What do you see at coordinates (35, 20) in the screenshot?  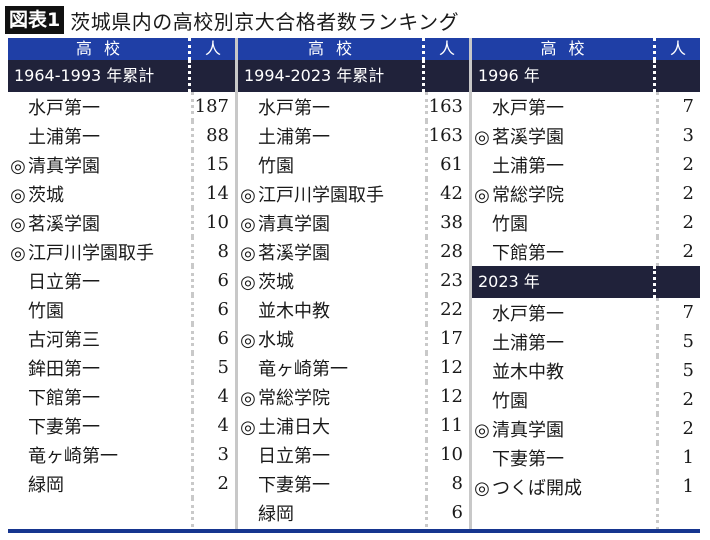 I see `figure-badge: 図表1` at bounding box center [35, 20].